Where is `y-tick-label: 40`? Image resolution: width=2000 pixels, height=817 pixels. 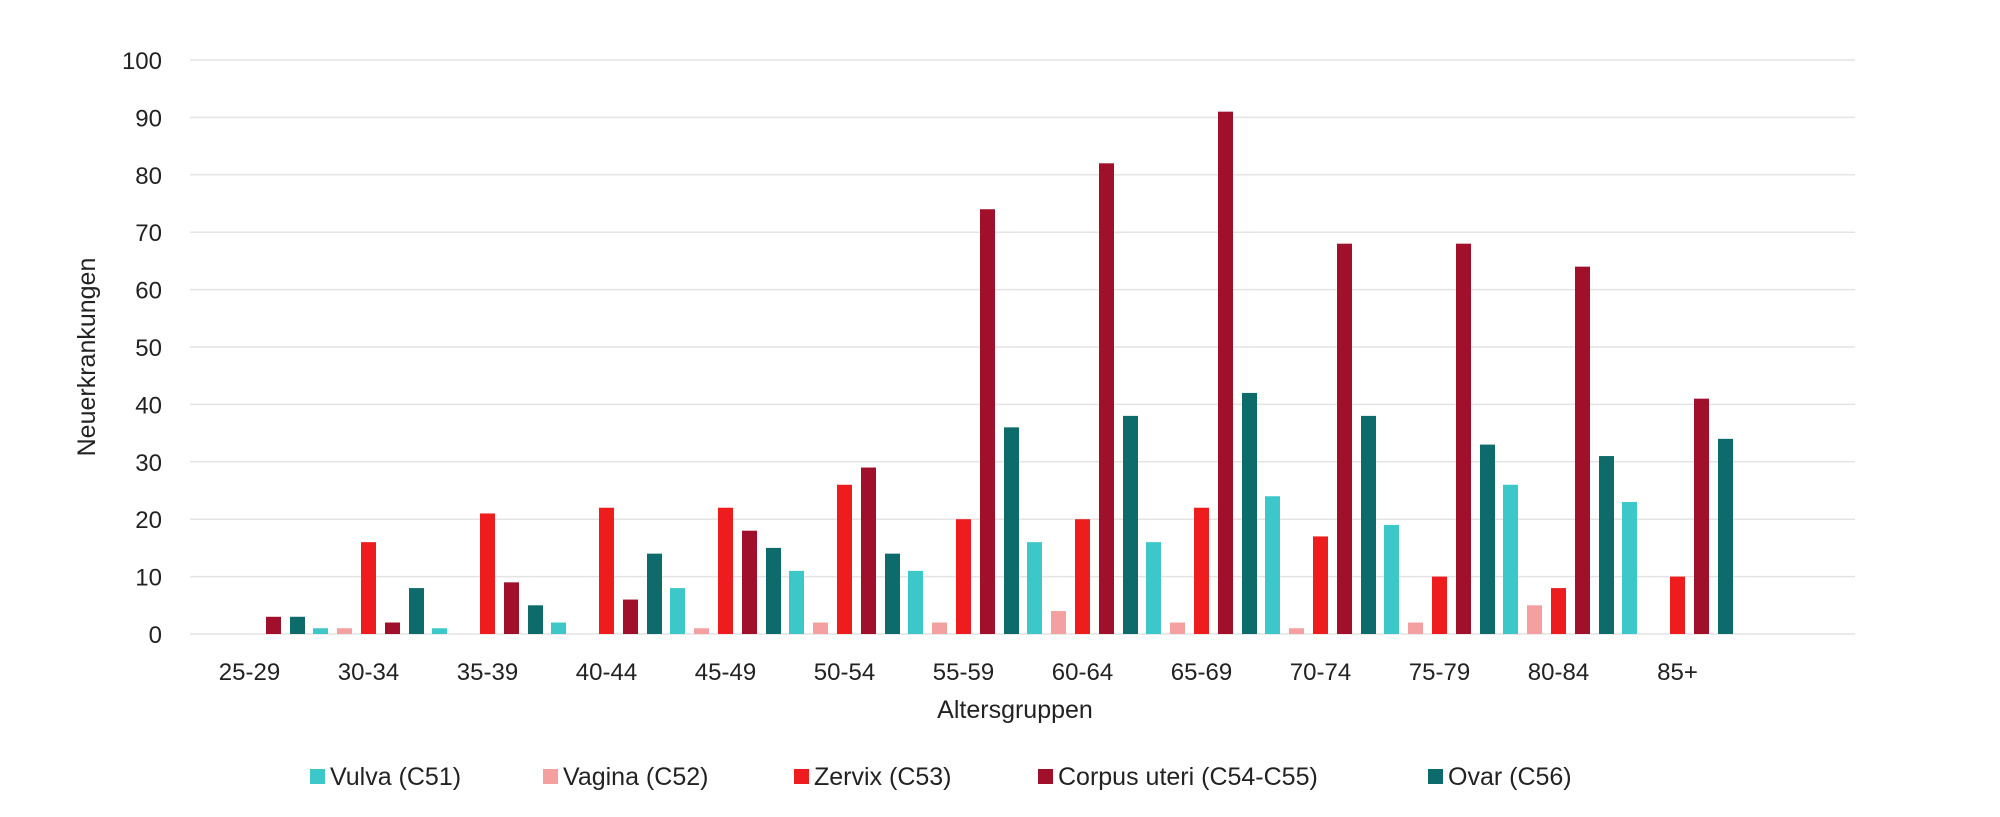 y-tick-label: 40 is located at coordinates (148, 405).